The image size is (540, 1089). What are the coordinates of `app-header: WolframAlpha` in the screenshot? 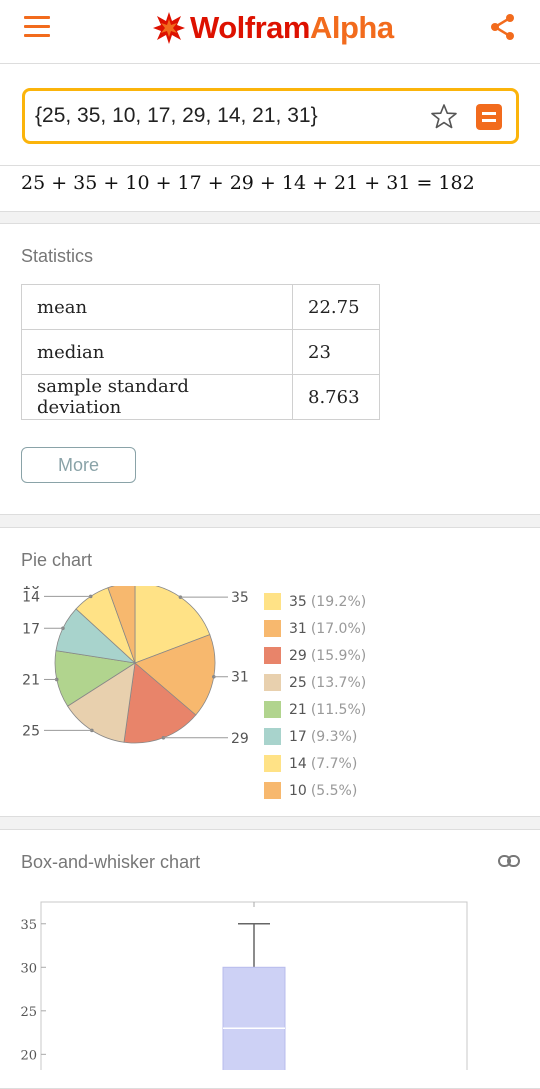 It's located at (270, 32).